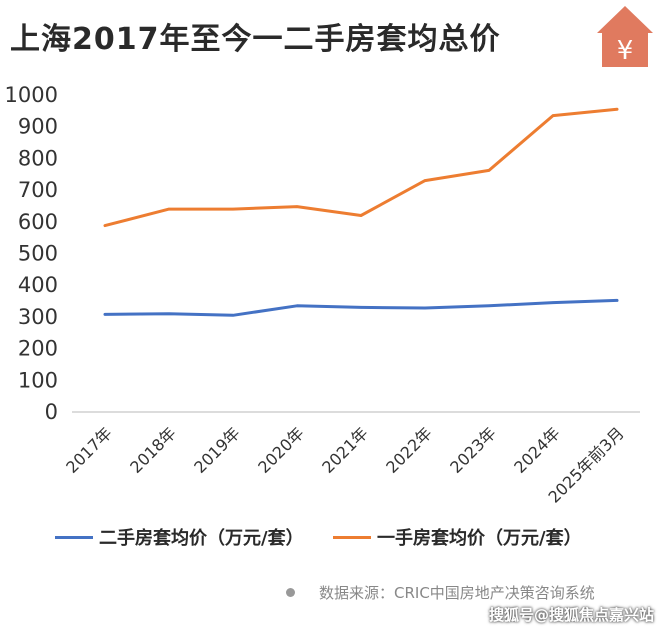  Describe the element at coordinates (38, 190) in the screenshot. I see `y-tick-label-7: 700` at that location.